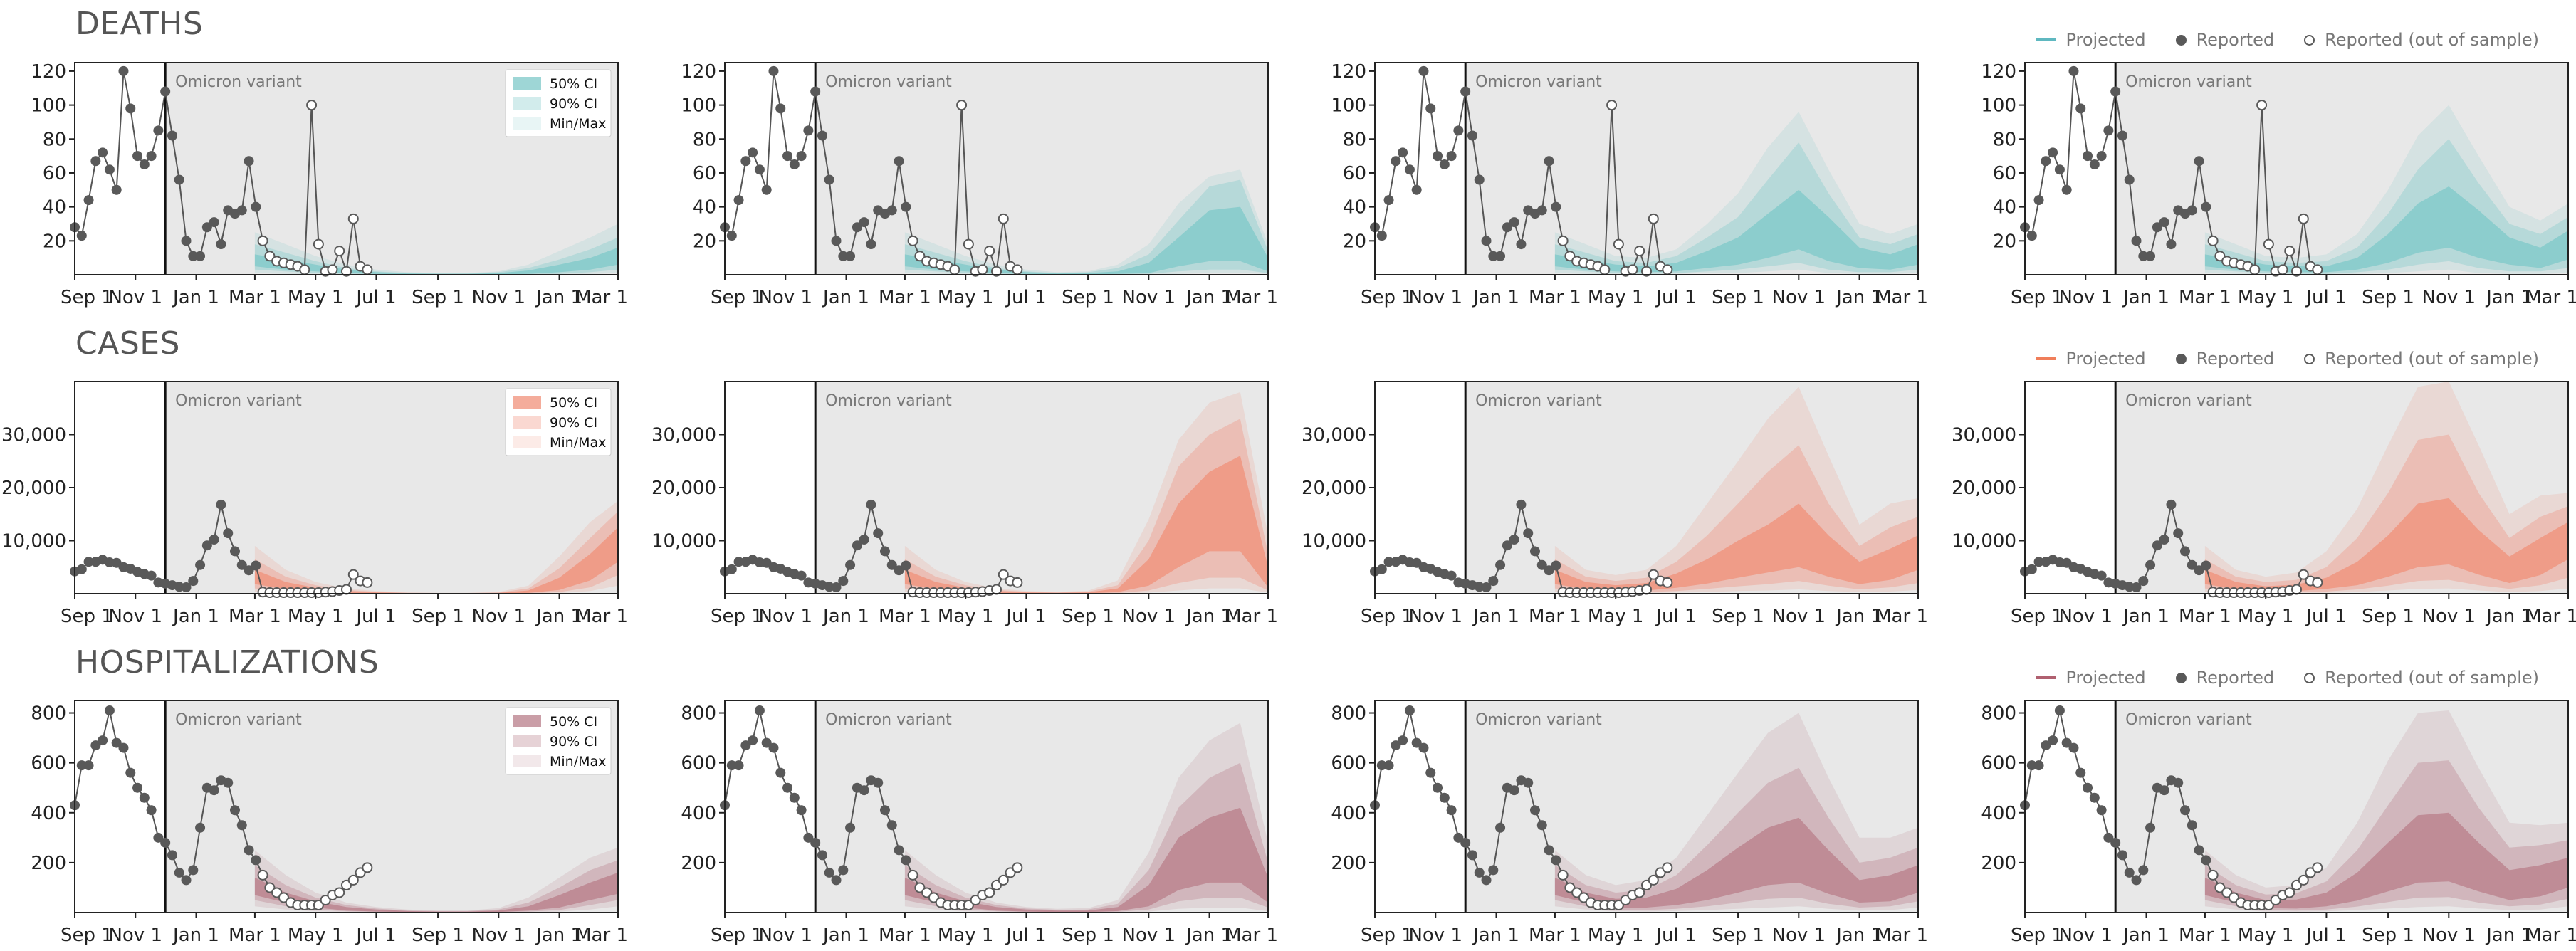  Describe the element at coordinates (1354, 139) in the screenshot. I see `y-tick-label: 80` at that location.